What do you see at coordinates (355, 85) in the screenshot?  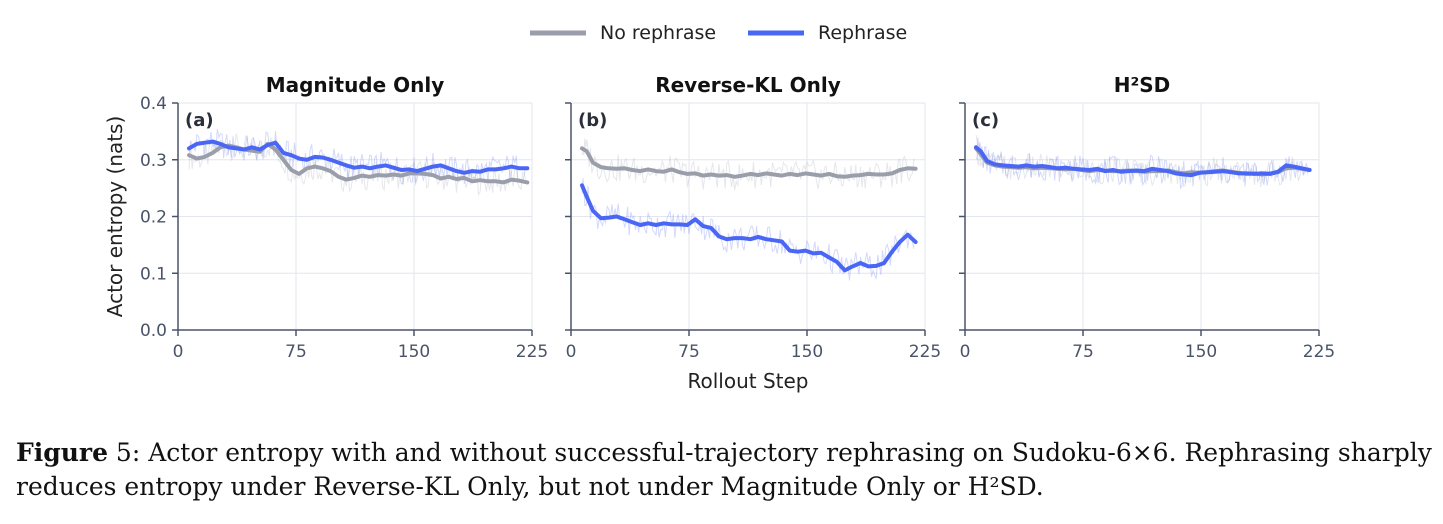 I see `panel-title: Magnitude Only` at bounding box center [355, 85].